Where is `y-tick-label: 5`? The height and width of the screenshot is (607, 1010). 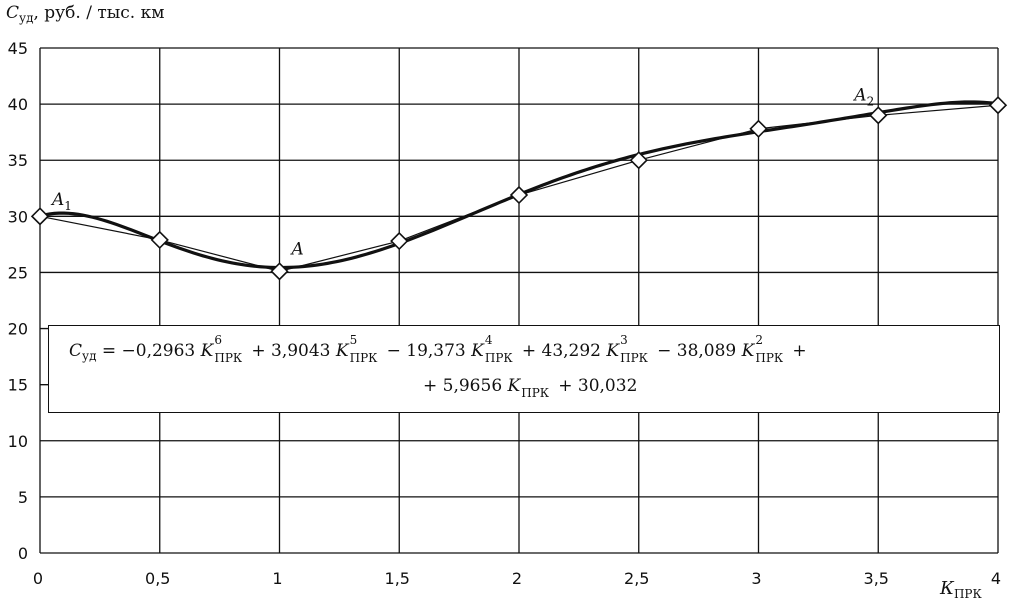 y-tick-label: 5 is located at coordinates (23, 497).